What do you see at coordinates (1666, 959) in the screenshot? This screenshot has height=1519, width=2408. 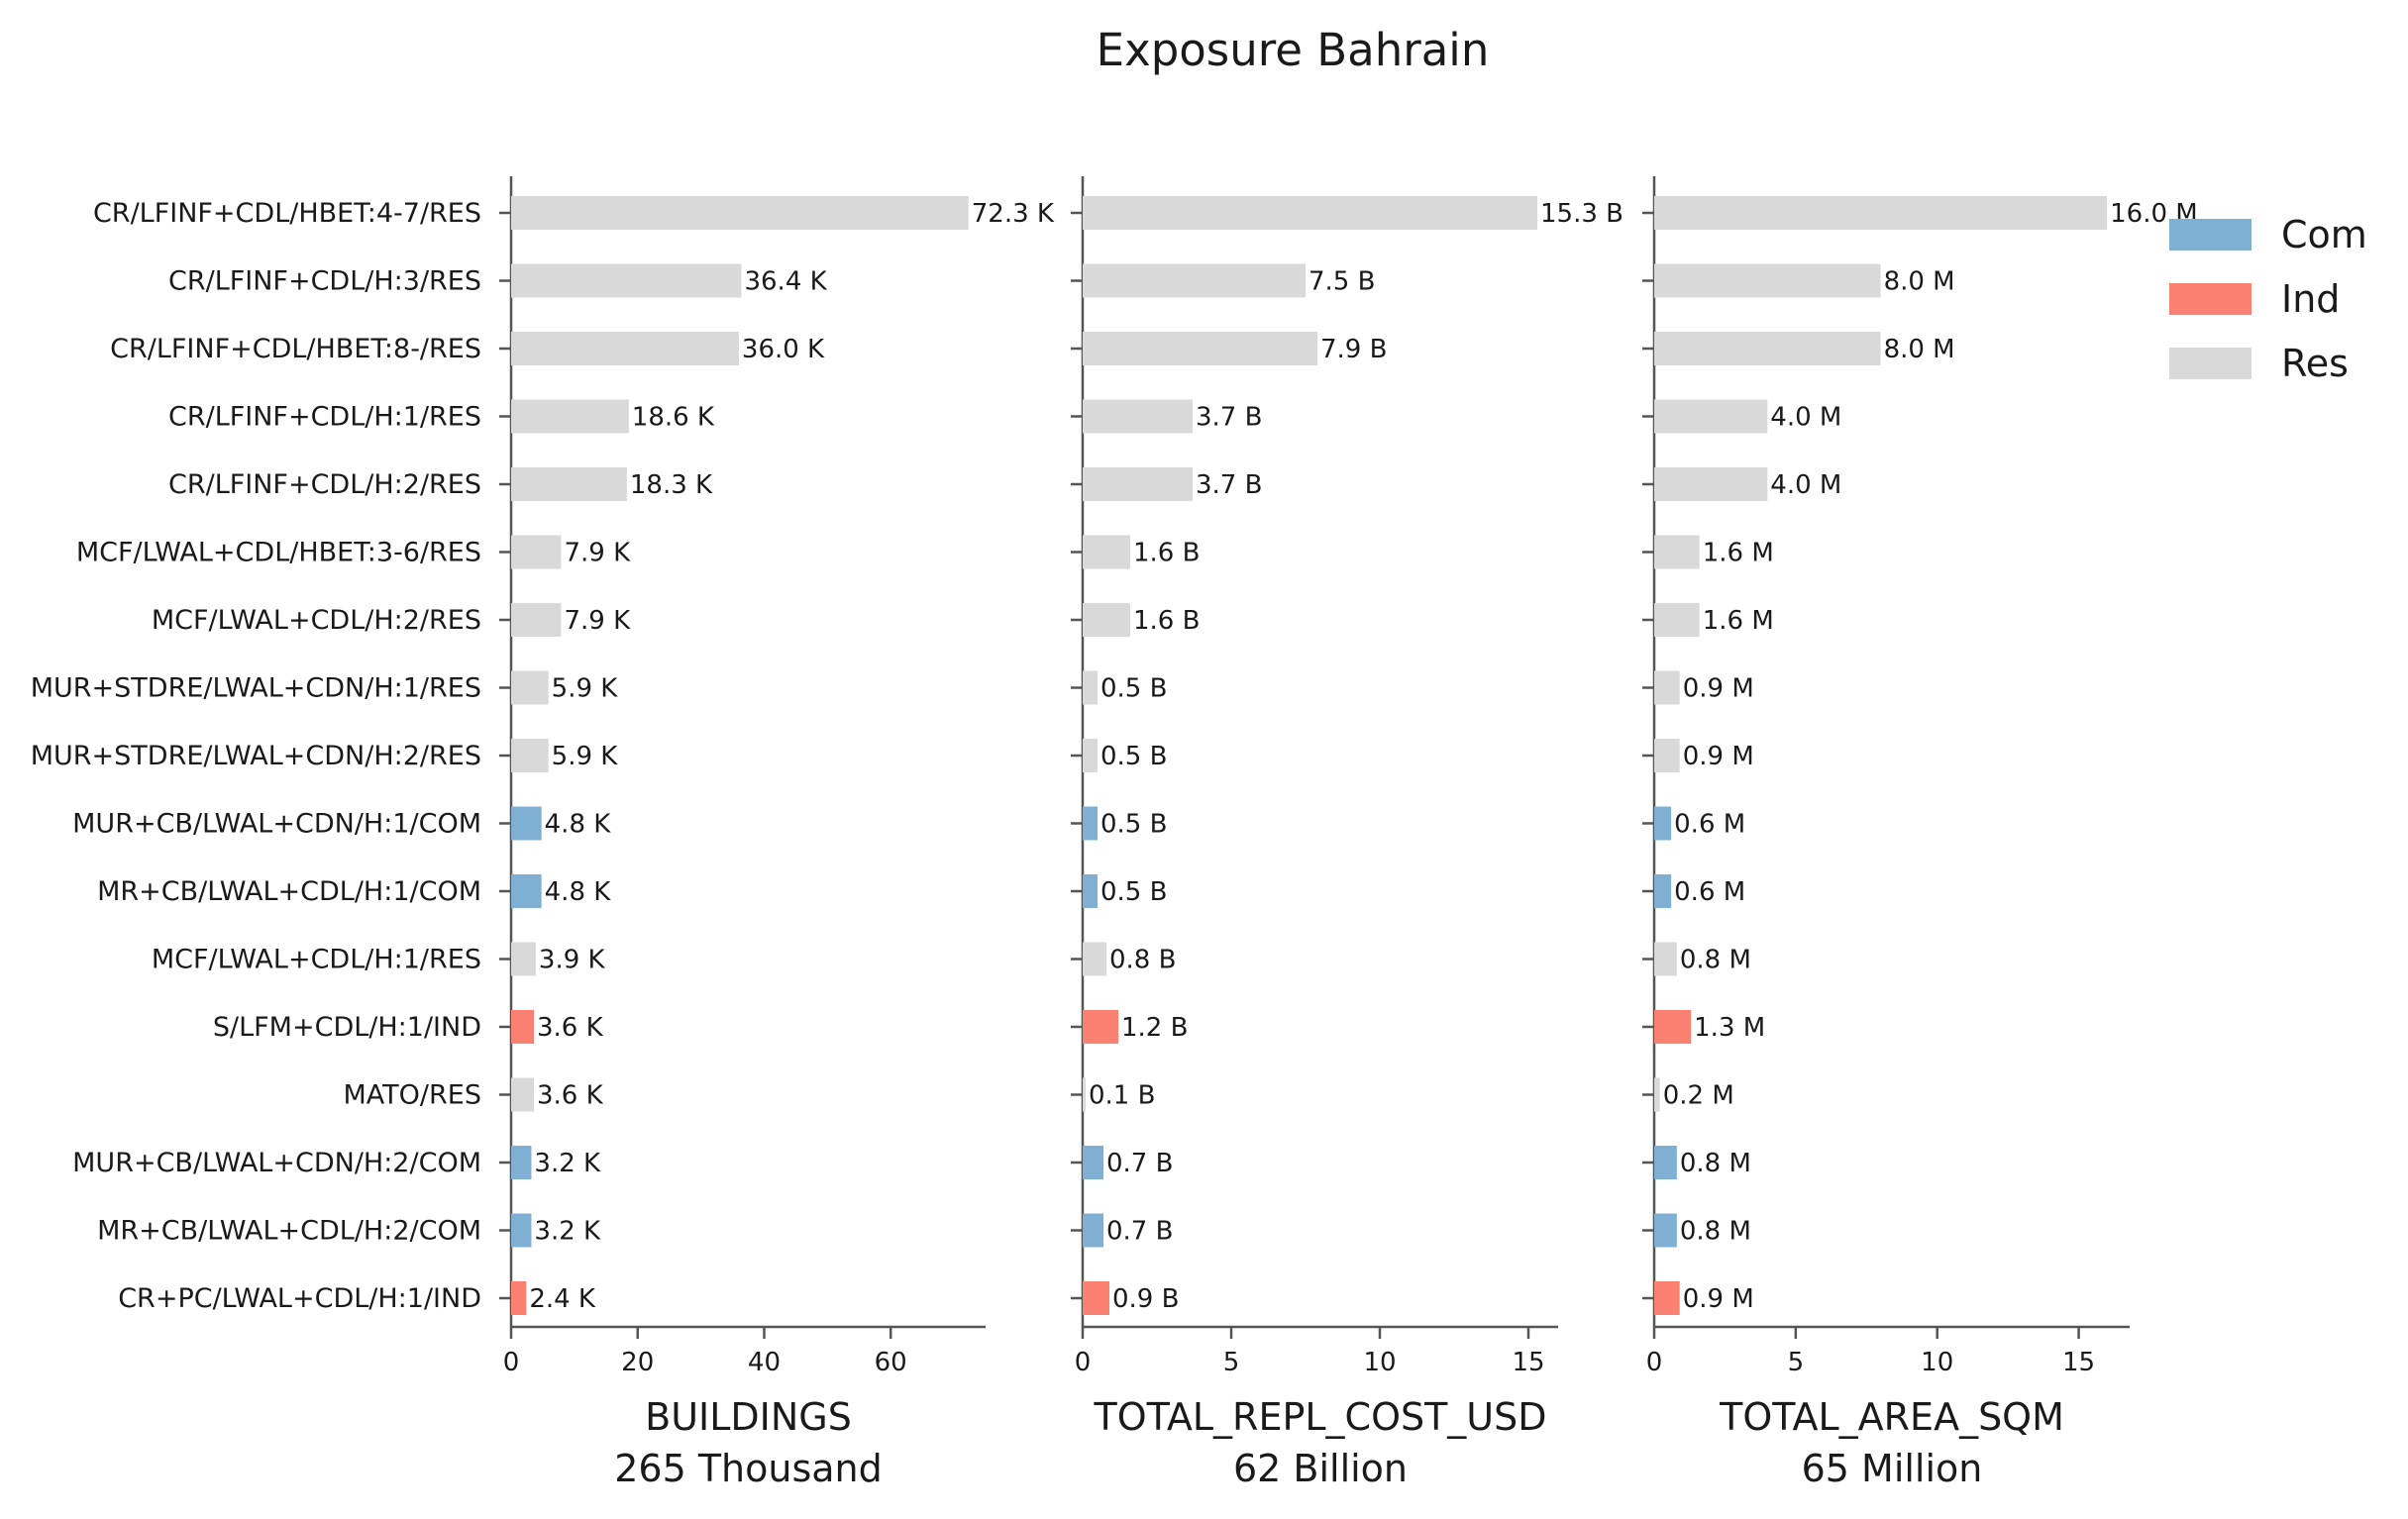 I see `panel-total-area-sqm-bar-mcf-lwal-cdl-h-1-res` at bounding box center [1666, 959].